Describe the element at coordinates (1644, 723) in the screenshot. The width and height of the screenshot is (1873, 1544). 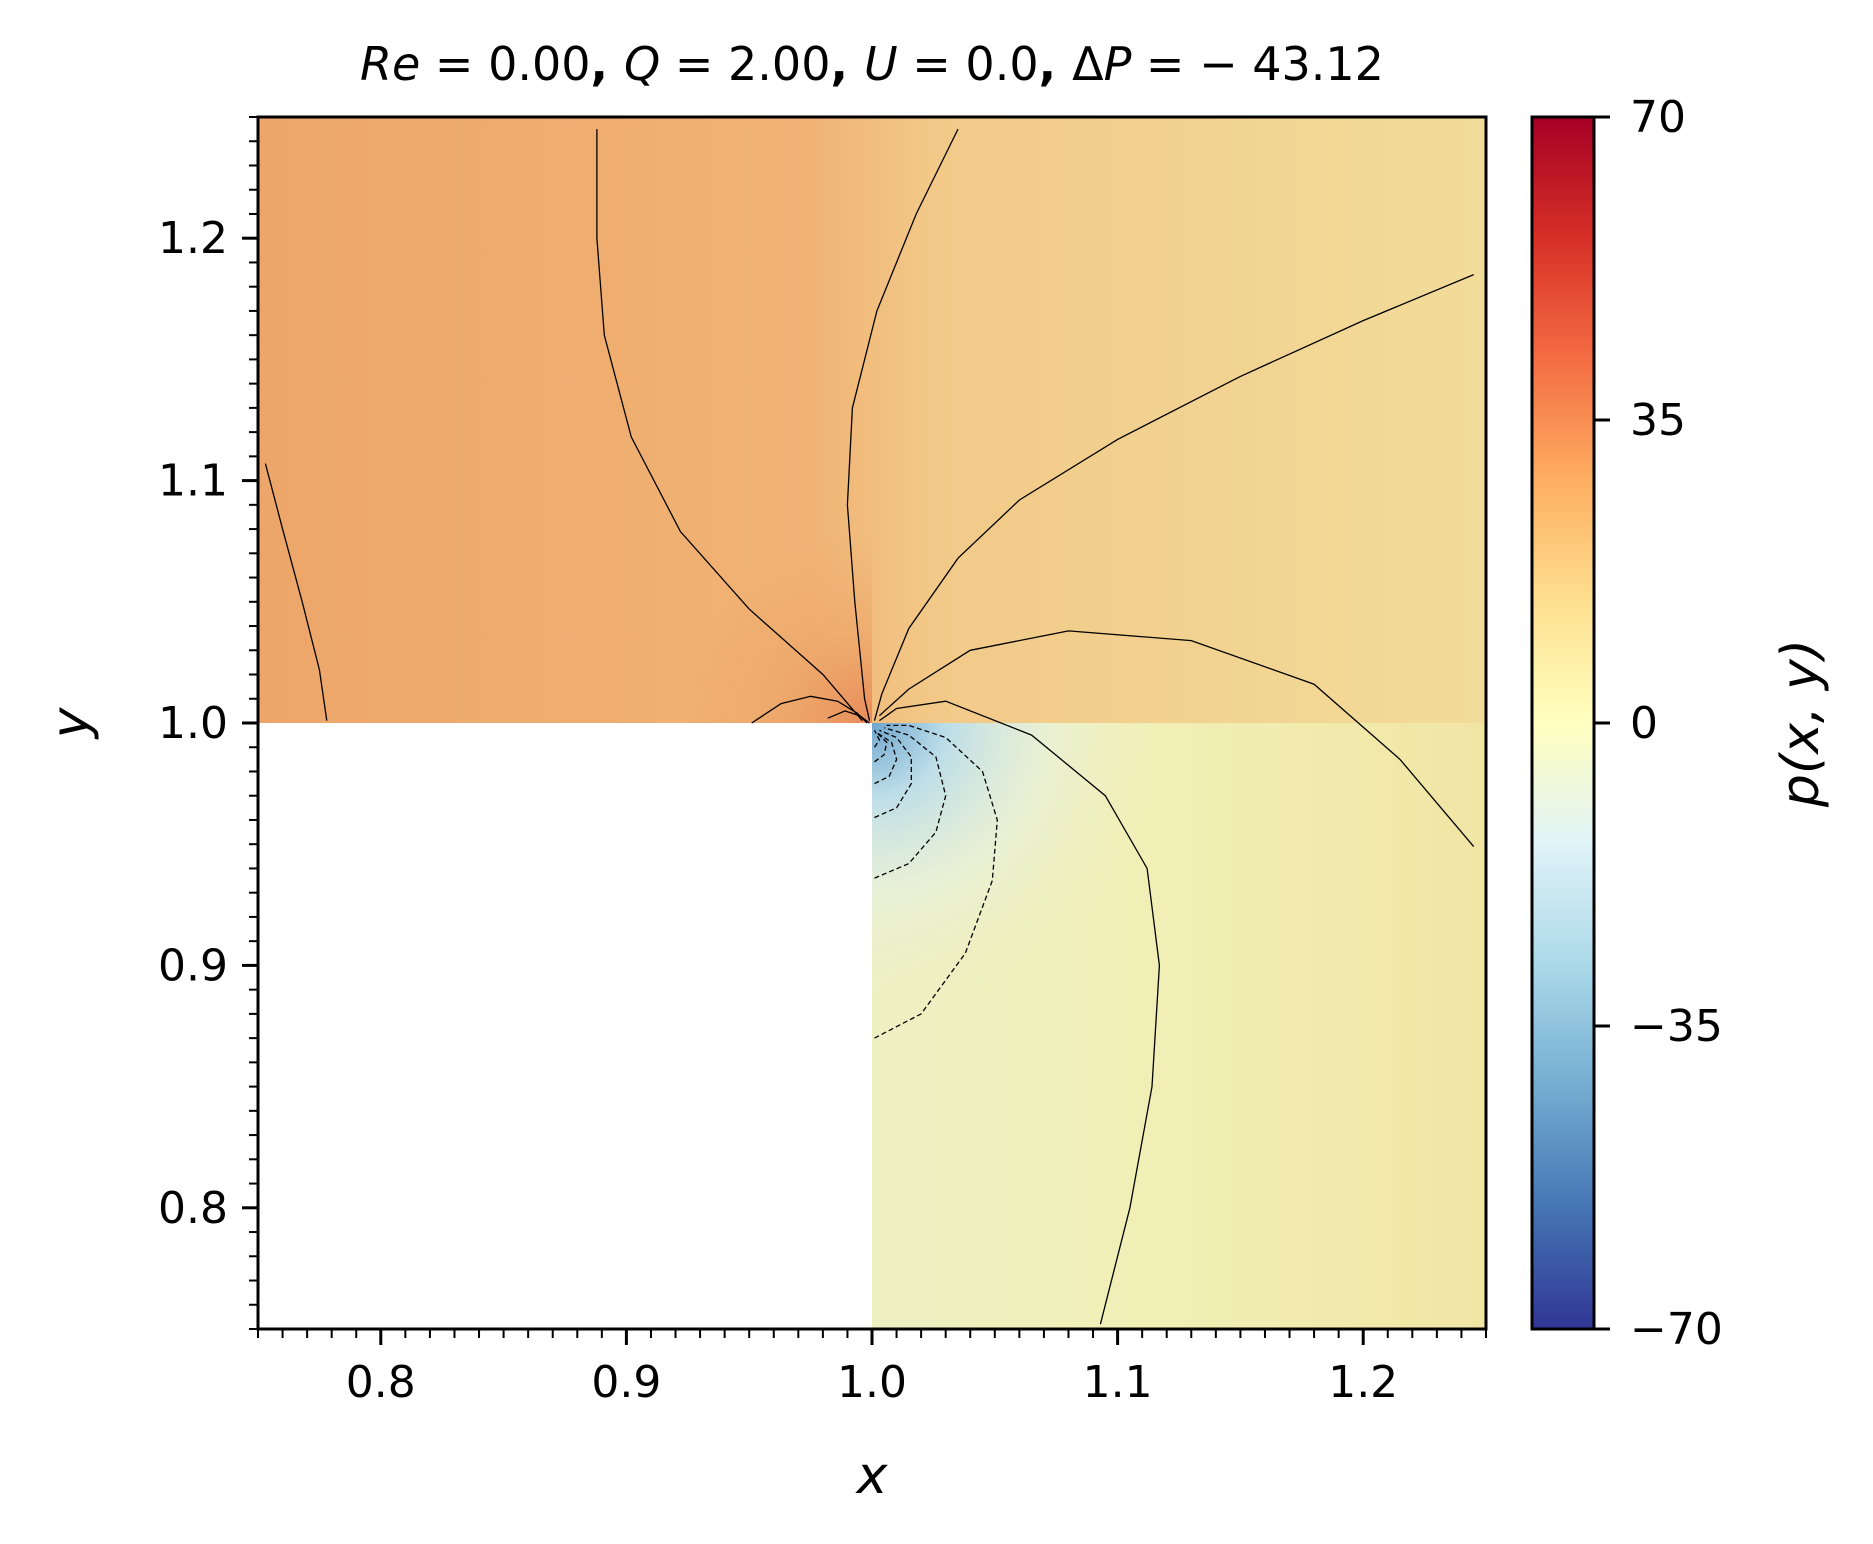
I see `colorbar-tick-label: 0` at that location.